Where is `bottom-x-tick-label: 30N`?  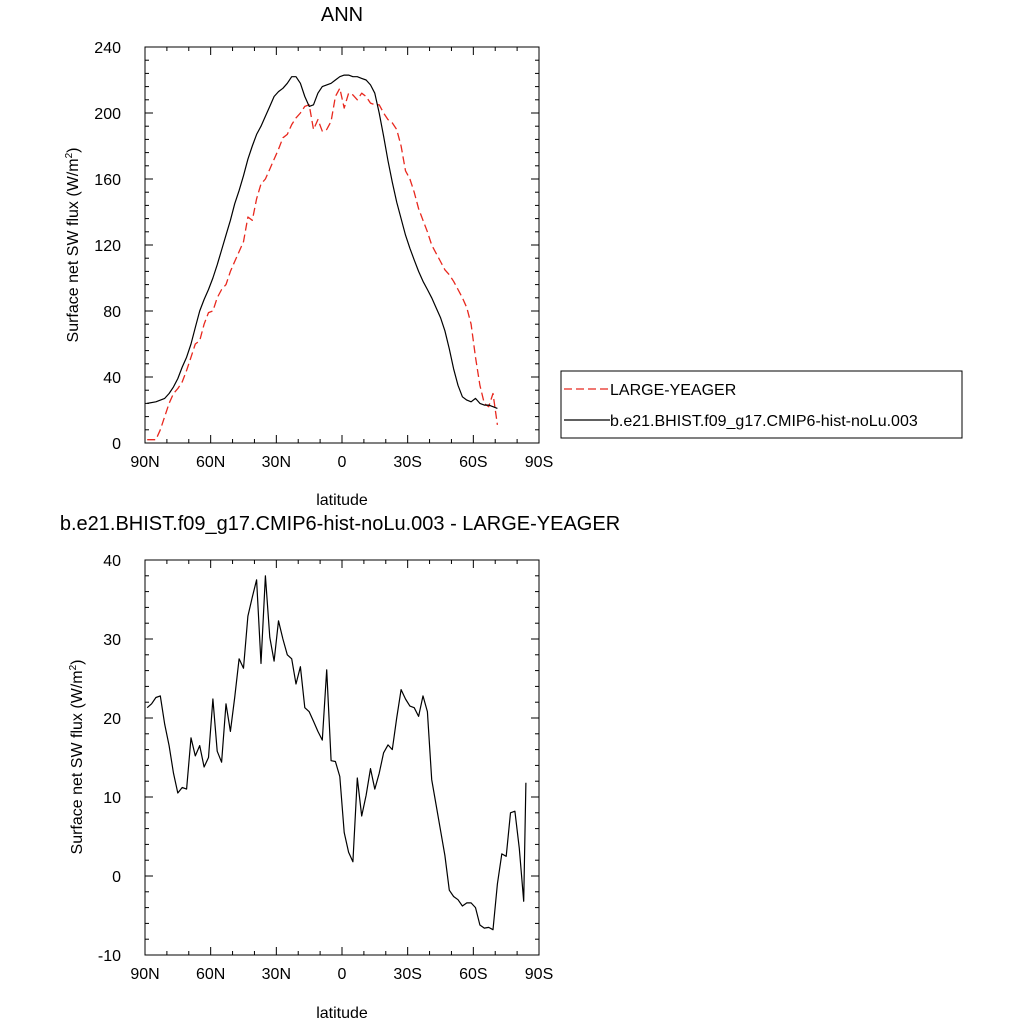
bottom-x-tick-label: 30N is located at coordinates (276, 974).